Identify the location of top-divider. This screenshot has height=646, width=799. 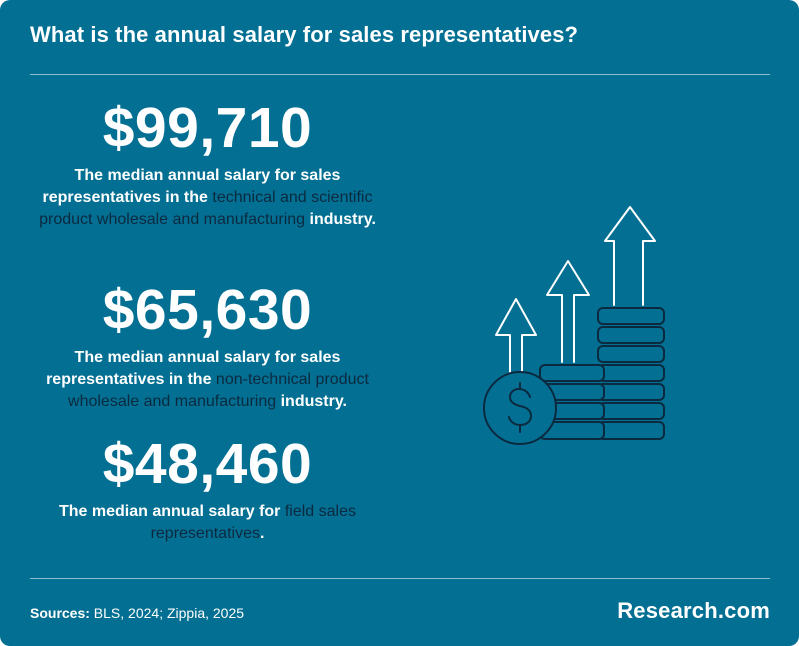
(400, 74).